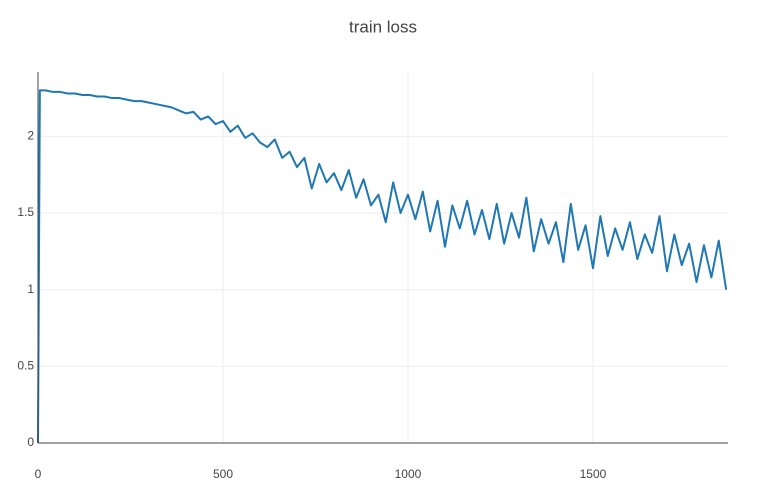 The image size is (765, 500). What do you see at coordinates (38, 474) in the screenshot?
I see `x-tick-label: 0` at bounding box center [38, 474].